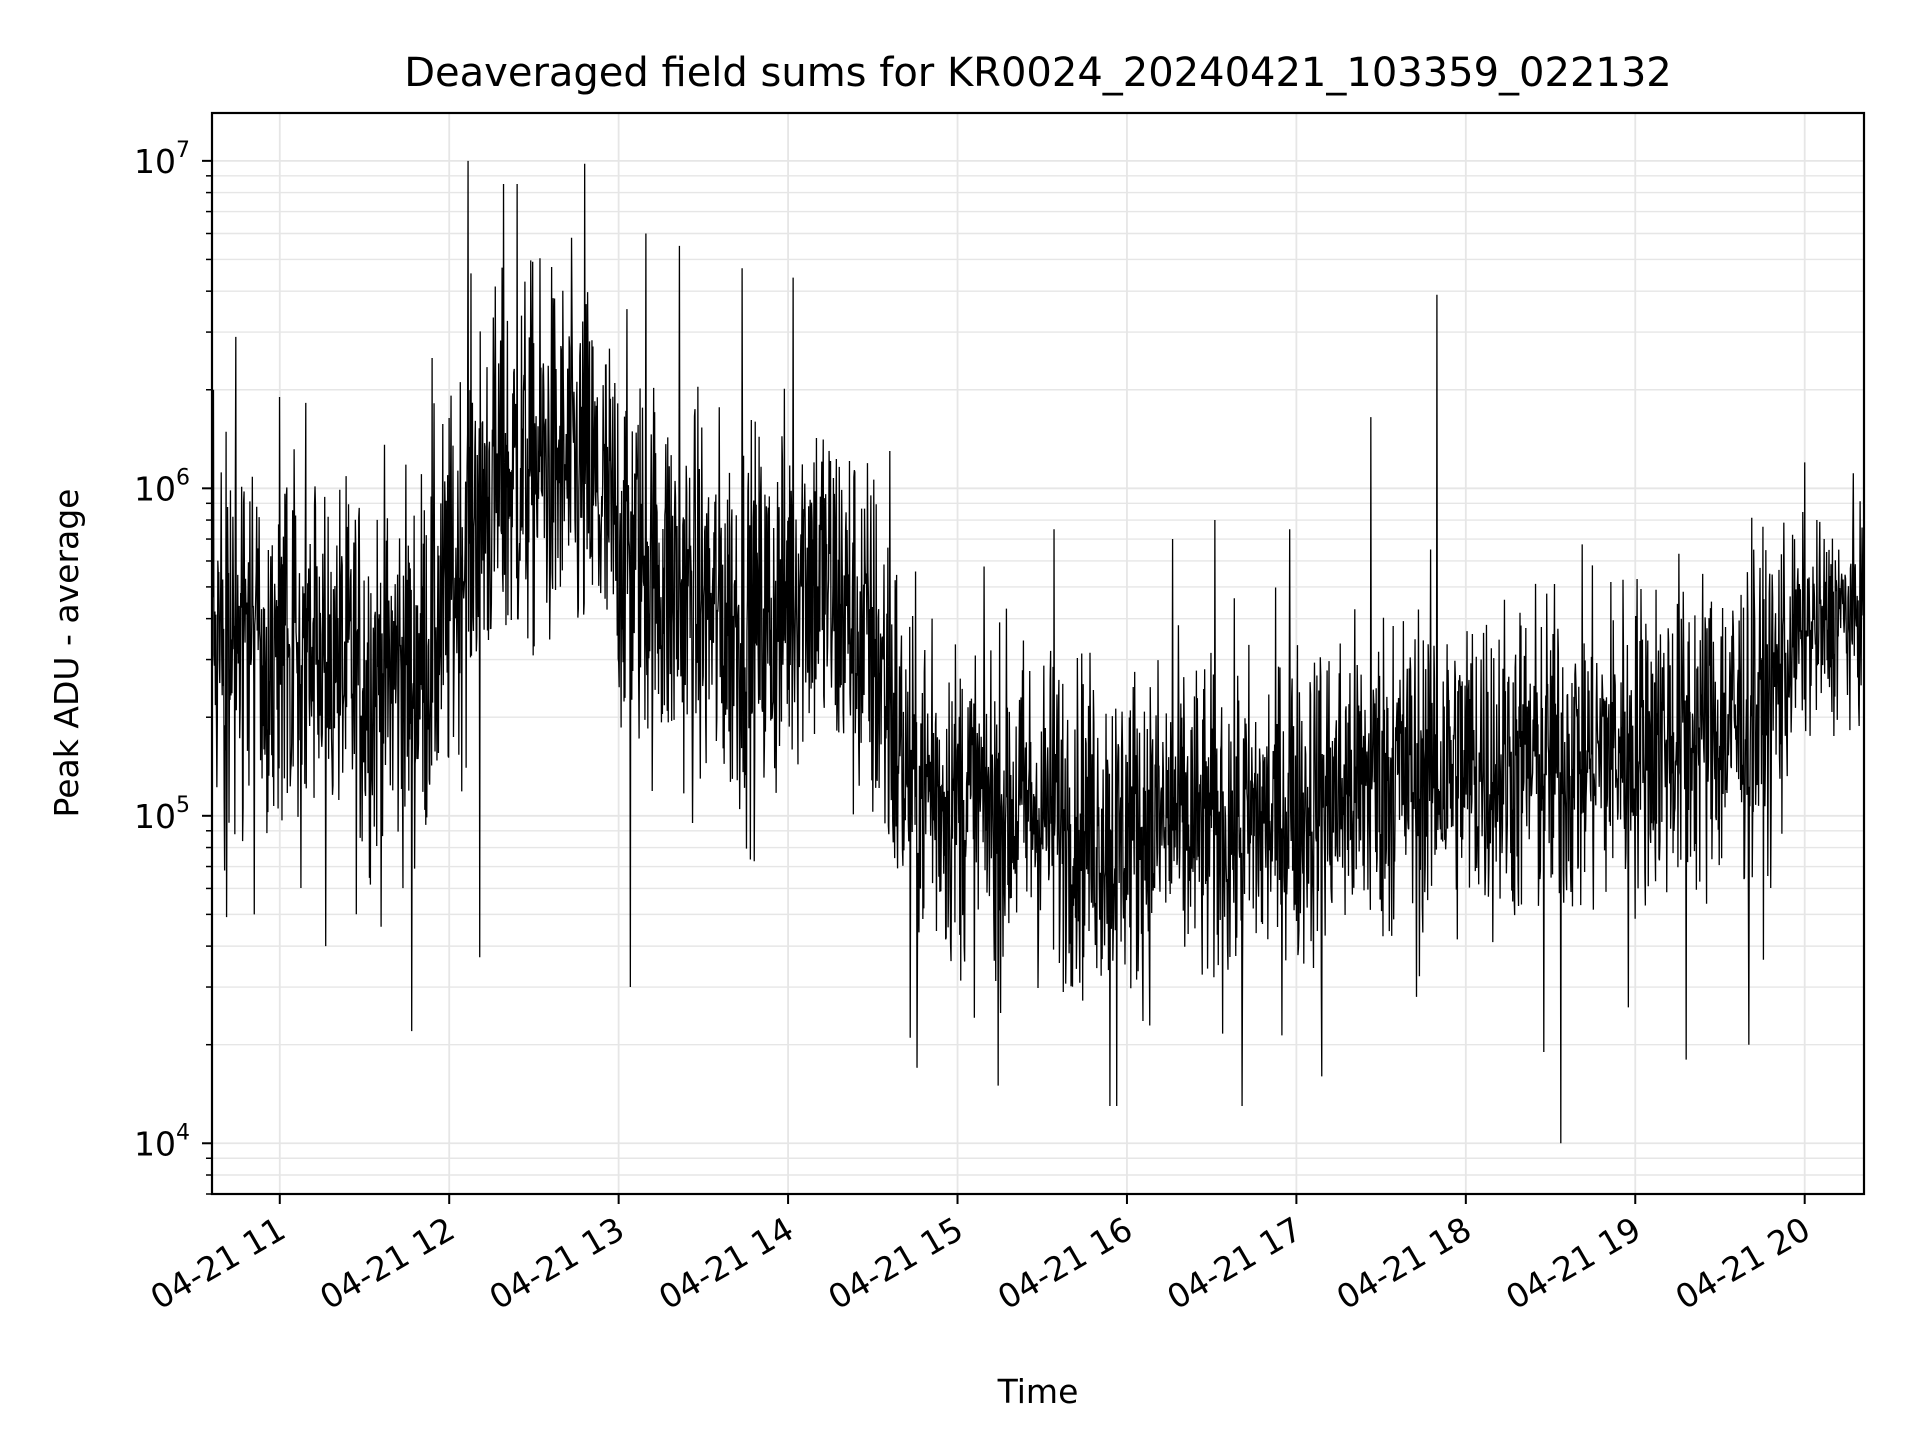  Describe the element at coordinates (66, 653) in the screenshot. I see `y-axis-label: Peak ADU - average` at that location.